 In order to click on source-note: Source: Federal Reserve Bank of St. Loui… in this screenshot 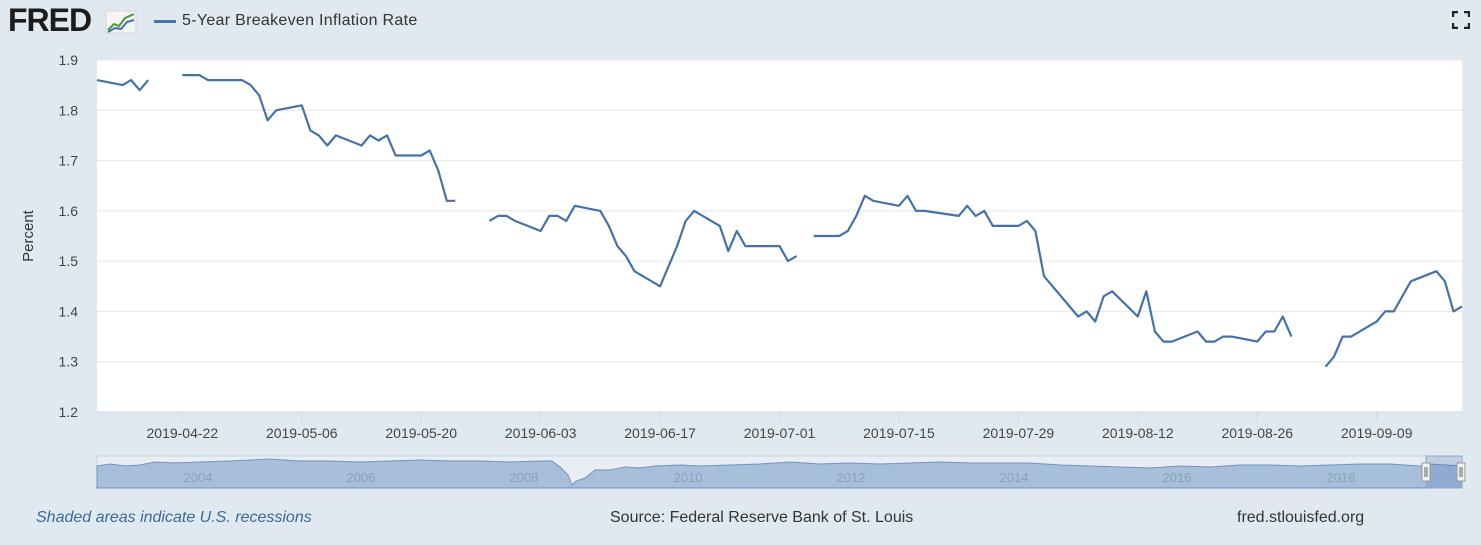, I will do `click(762, 517)`.